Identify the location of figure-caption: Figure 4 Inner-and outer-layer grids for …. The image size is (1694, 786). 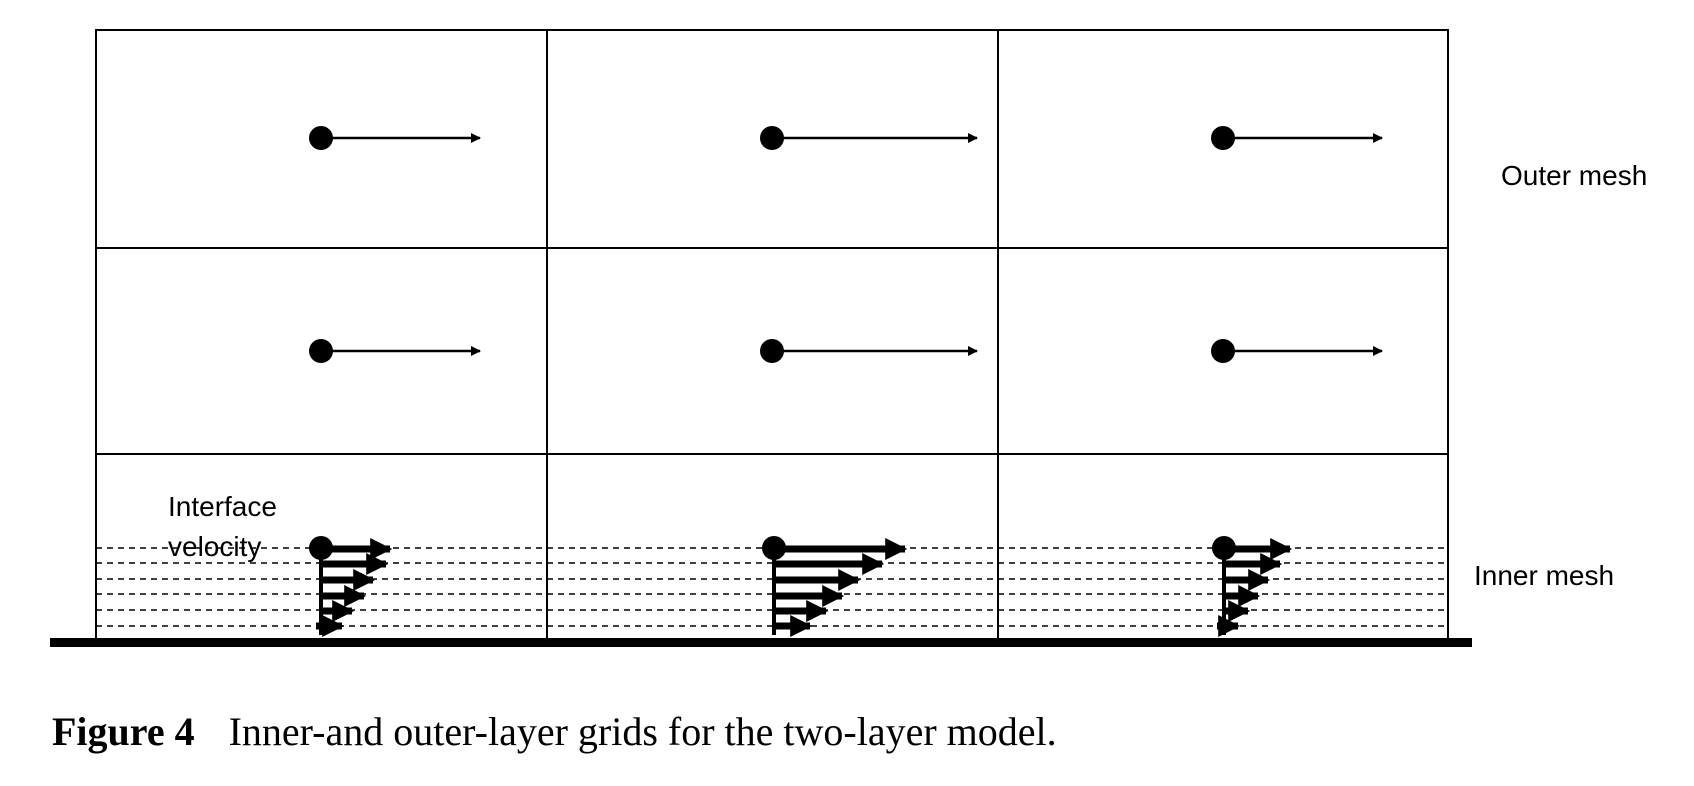
(554, 732).